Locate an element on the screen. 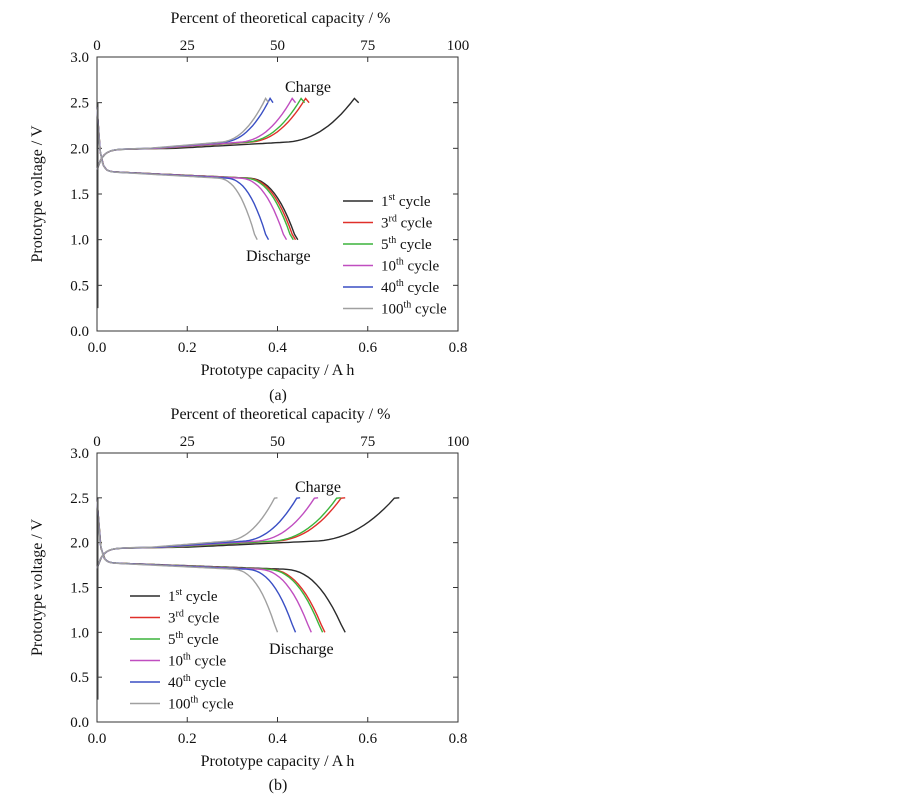 This screenshot has height=799, width=903. discharge-curve-1st is located at coordinates (221, 566).